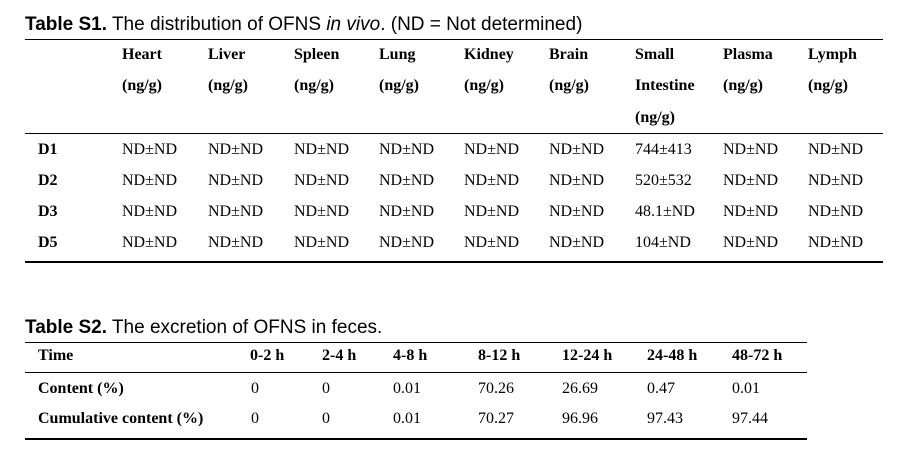  Describe the element at coordinates (48, 242) in the screenshot. I see `row-label-d5: D5` at that location.